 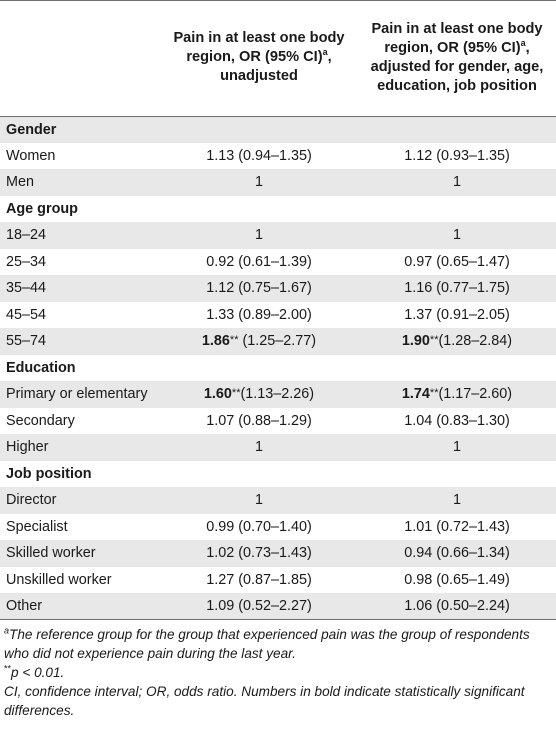 I want to click on section-row: Job position, so click(x=278, y=474).